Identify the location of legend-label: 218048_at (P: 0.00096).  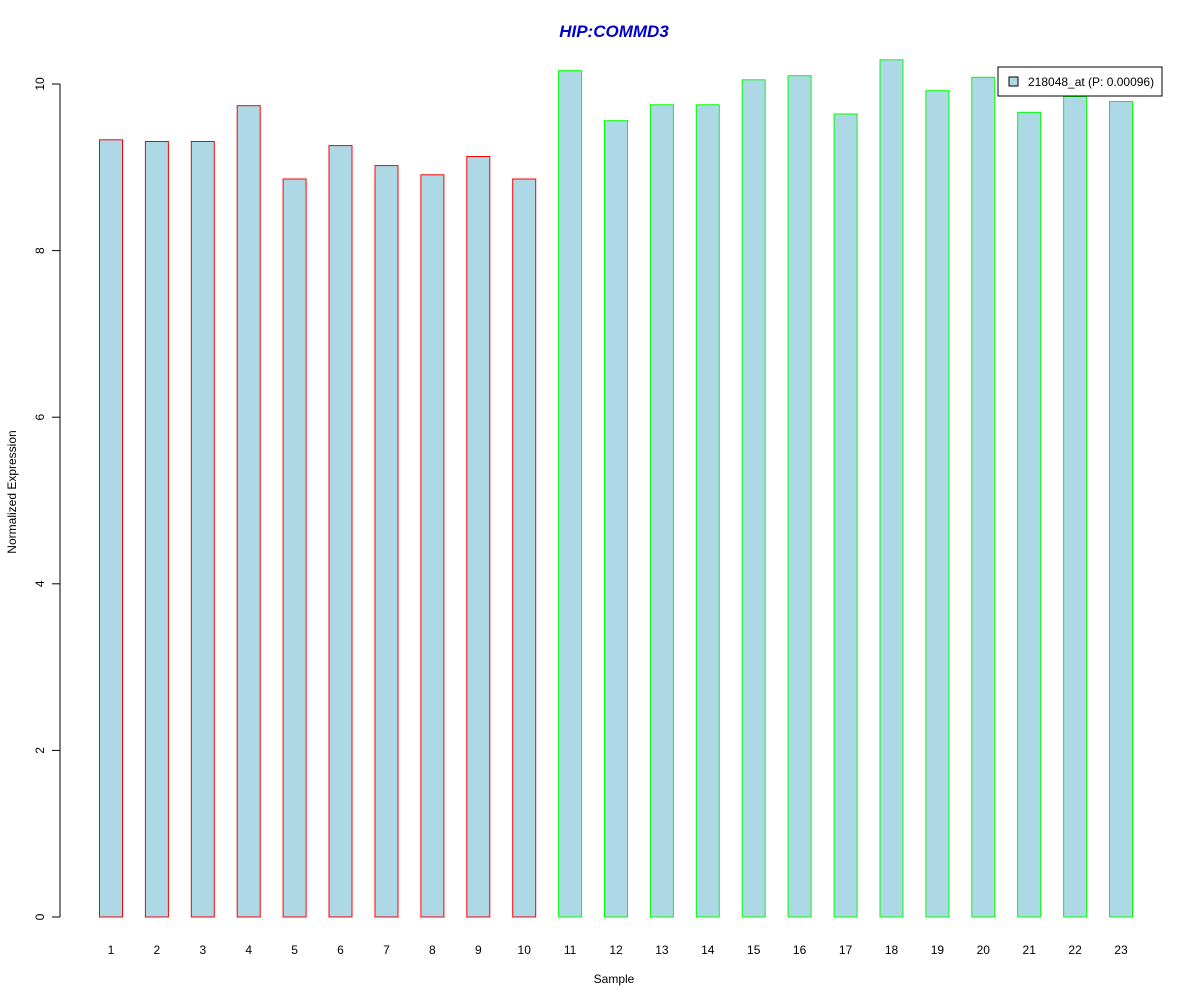
(1091, 82).